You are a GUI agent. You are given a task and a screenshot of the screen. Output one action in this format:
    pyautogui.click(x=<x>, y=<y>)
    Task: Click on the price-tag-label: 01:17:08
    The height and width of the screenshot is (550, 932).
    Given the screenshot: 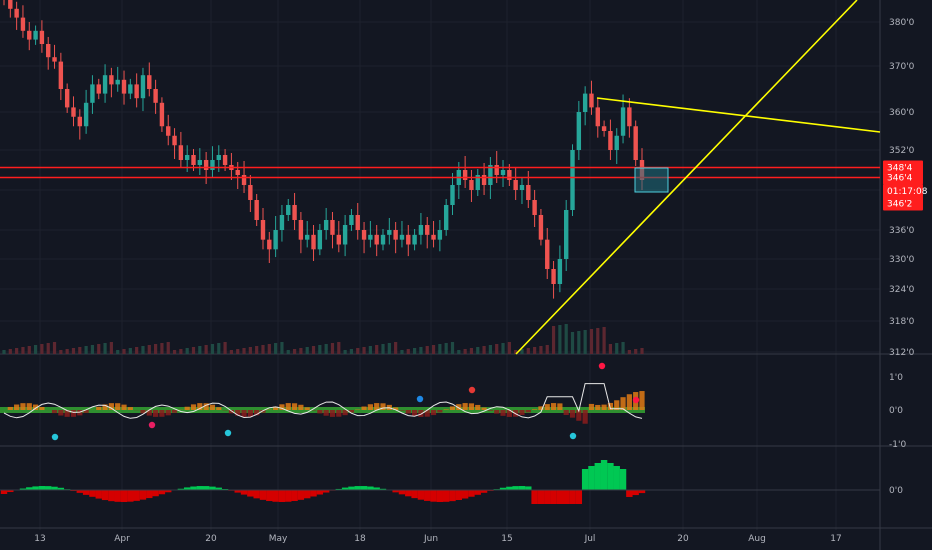 What is the action you would take?
    pyautogui.click(x=907, y=192)
    